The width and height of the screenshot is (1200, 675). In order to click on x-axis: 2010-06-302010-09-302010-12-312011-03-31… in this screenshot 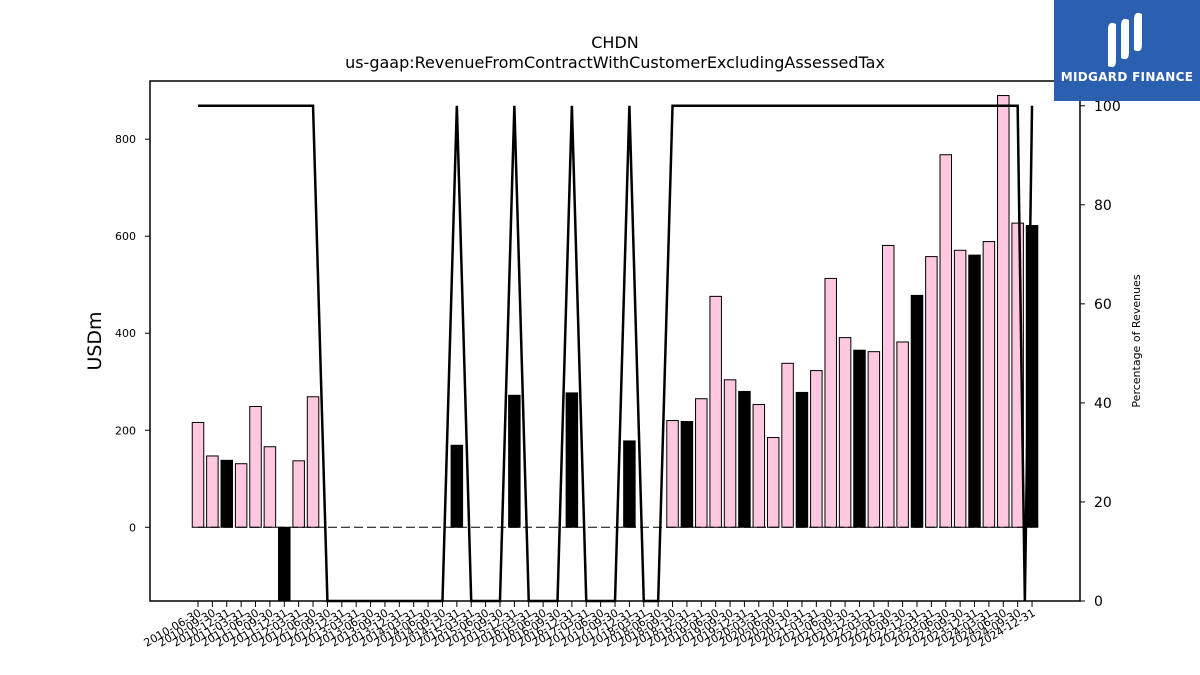, I will do `click(590, 625)`.